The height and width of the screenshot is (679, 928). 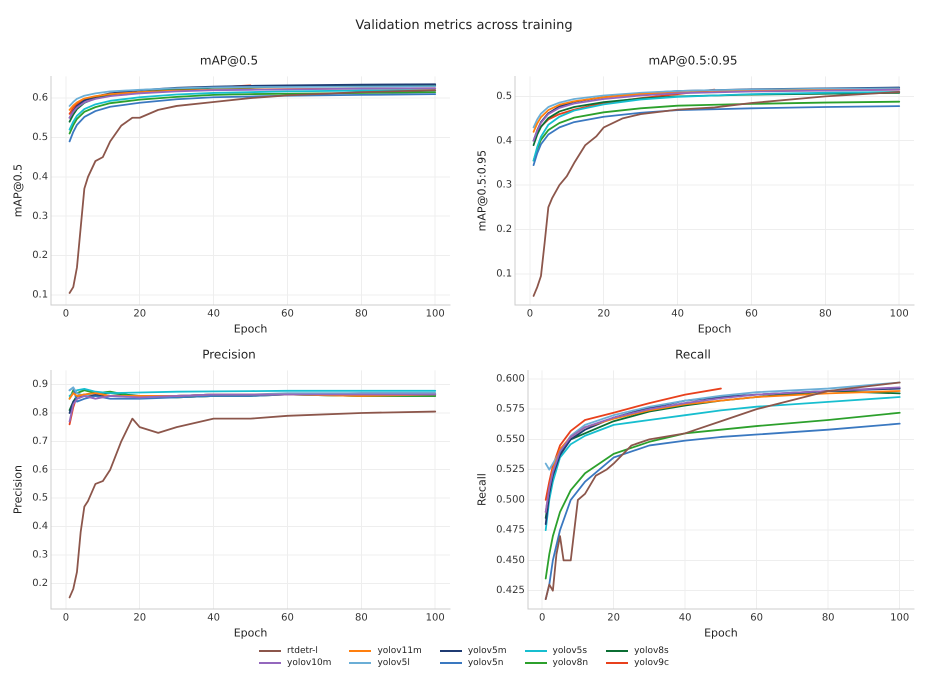 What do you see at coordinates (17, 489) in the screenshot?
I see `y-axis-title: Precision` at bounding box center [17, 489].